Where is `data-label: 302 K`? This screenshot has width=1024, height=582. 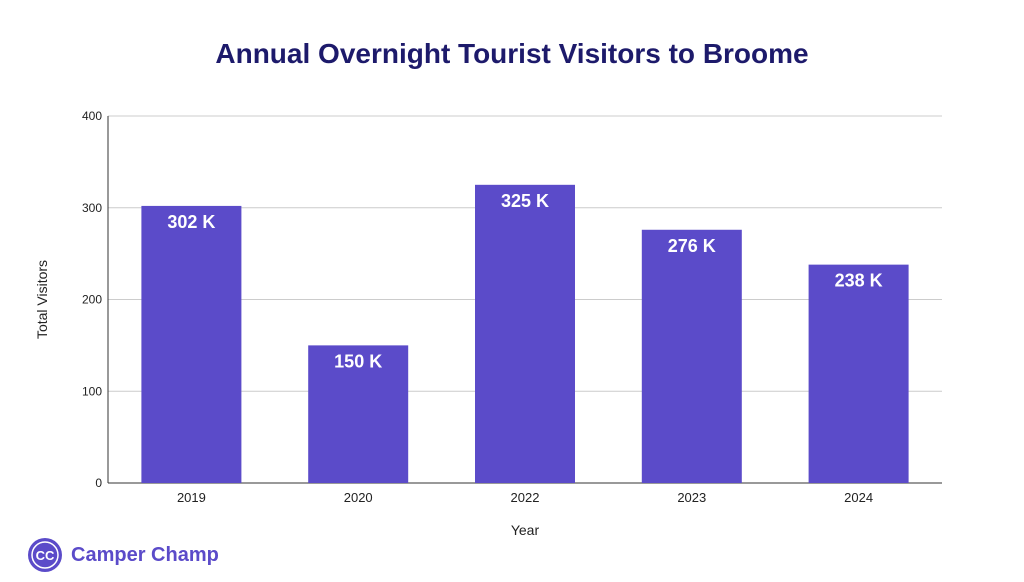
data-label: 302 K is located at coordinates (191, 222).